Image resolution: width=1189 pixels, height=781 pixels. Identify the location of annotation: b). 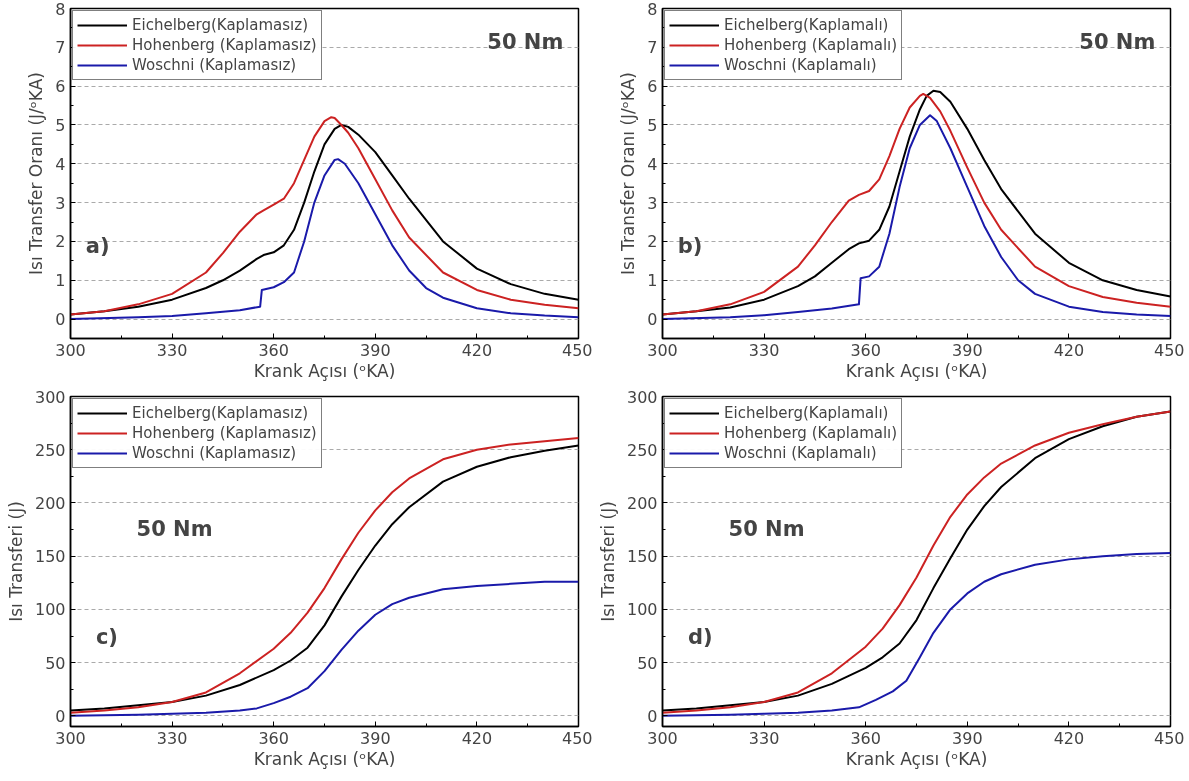
(690, 246).